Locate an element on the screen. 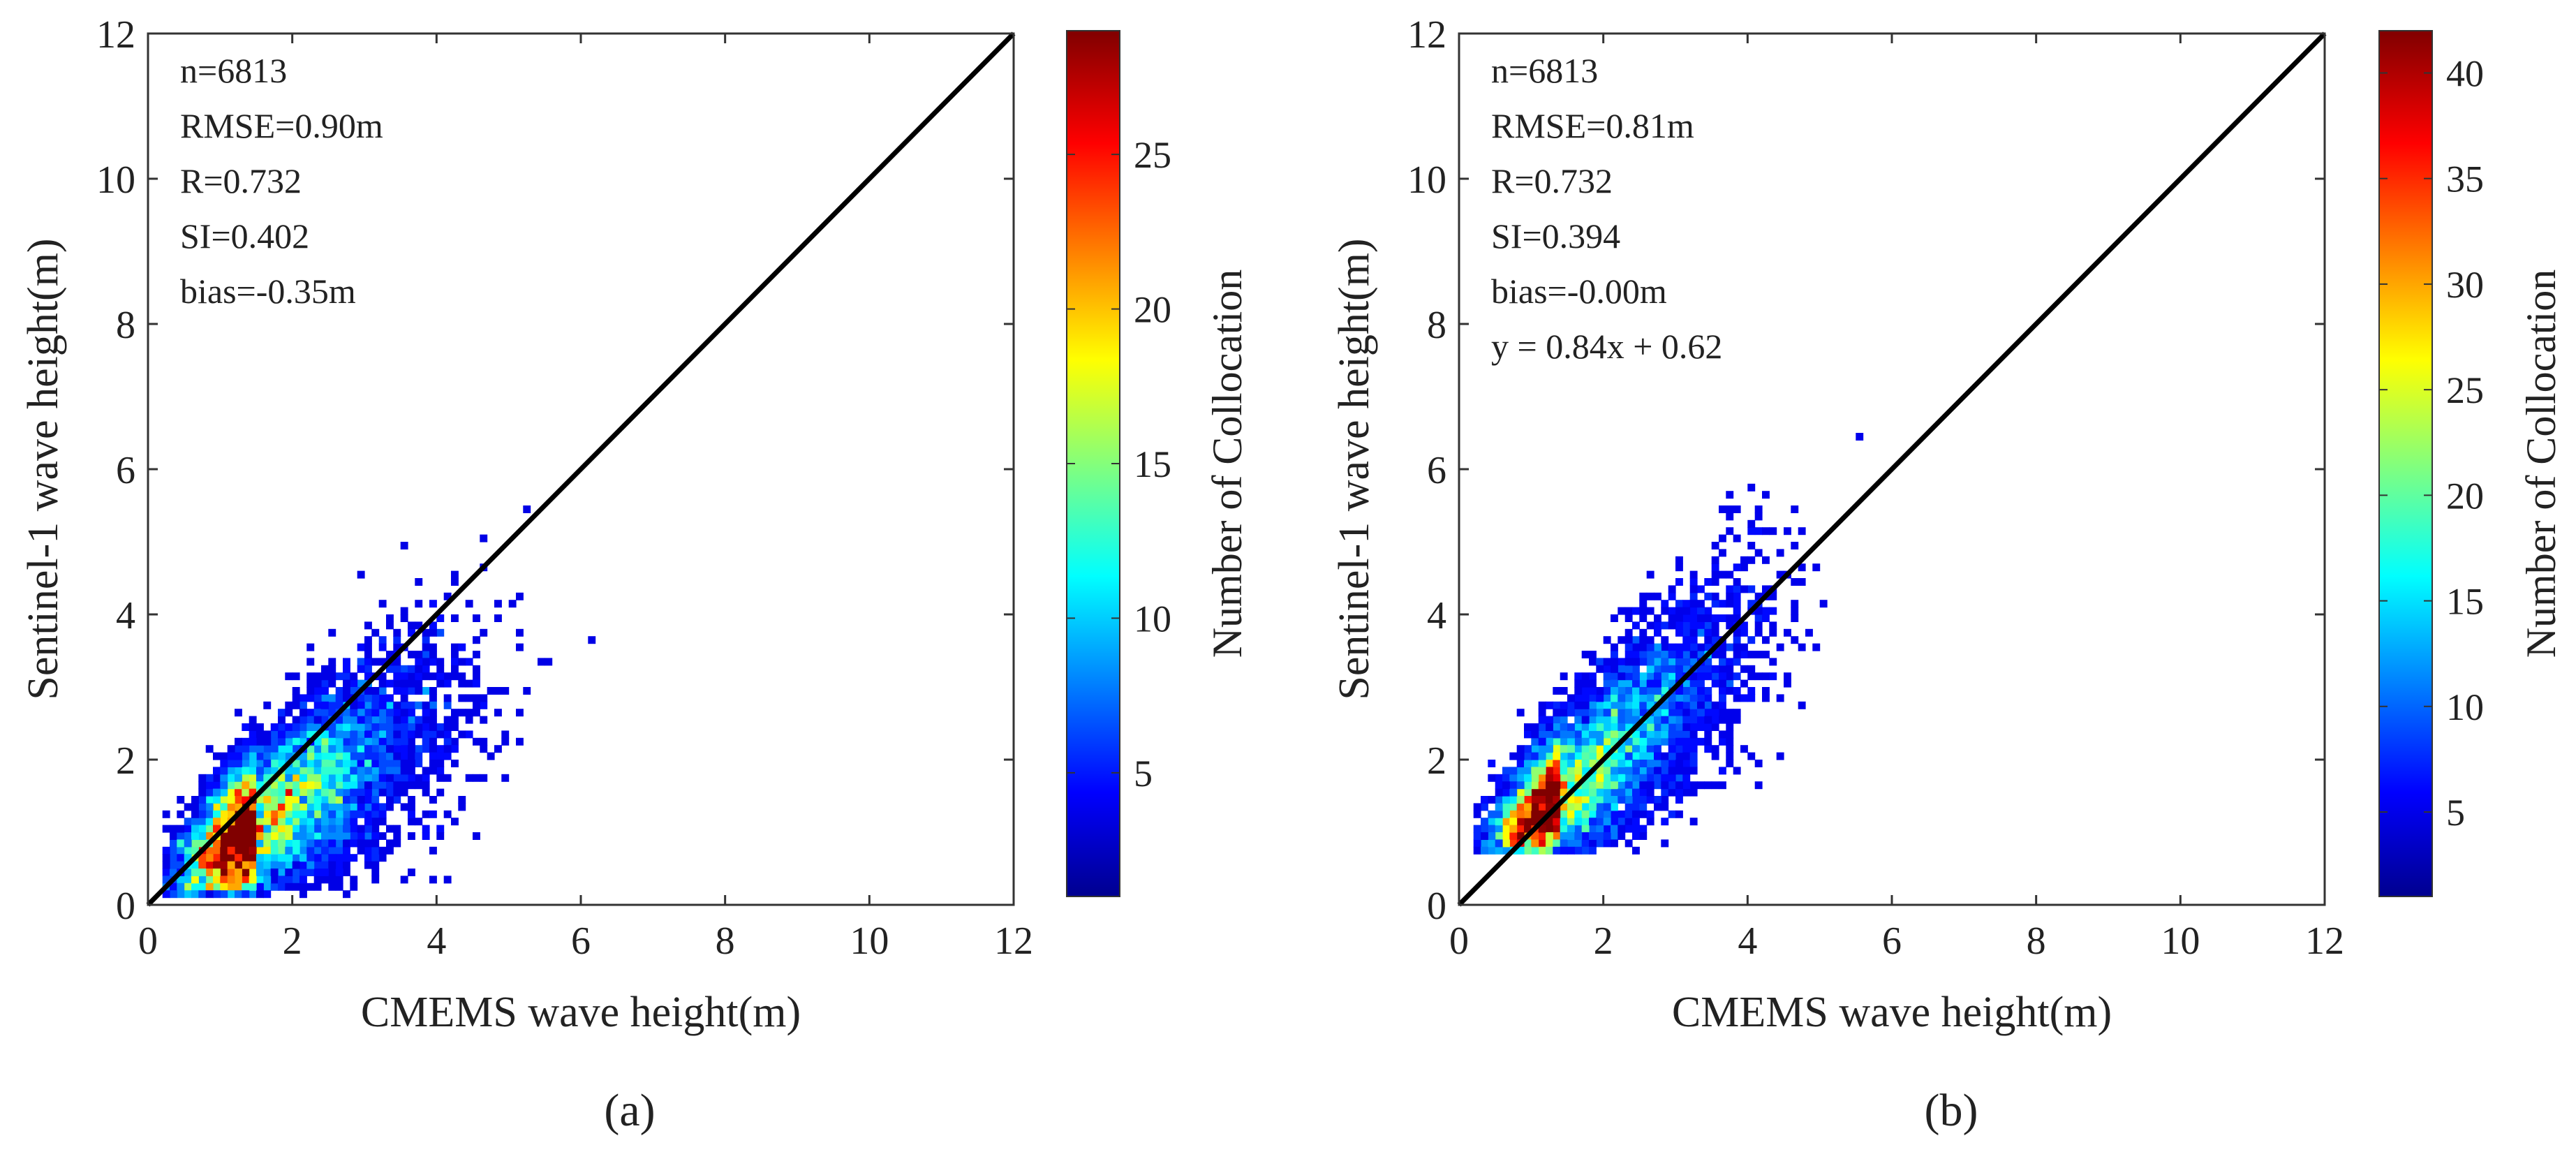 The width and height of the screenshot is (2576, 1152). colorbar-label: Number of Collocation is located at coordinates (2541, 464).